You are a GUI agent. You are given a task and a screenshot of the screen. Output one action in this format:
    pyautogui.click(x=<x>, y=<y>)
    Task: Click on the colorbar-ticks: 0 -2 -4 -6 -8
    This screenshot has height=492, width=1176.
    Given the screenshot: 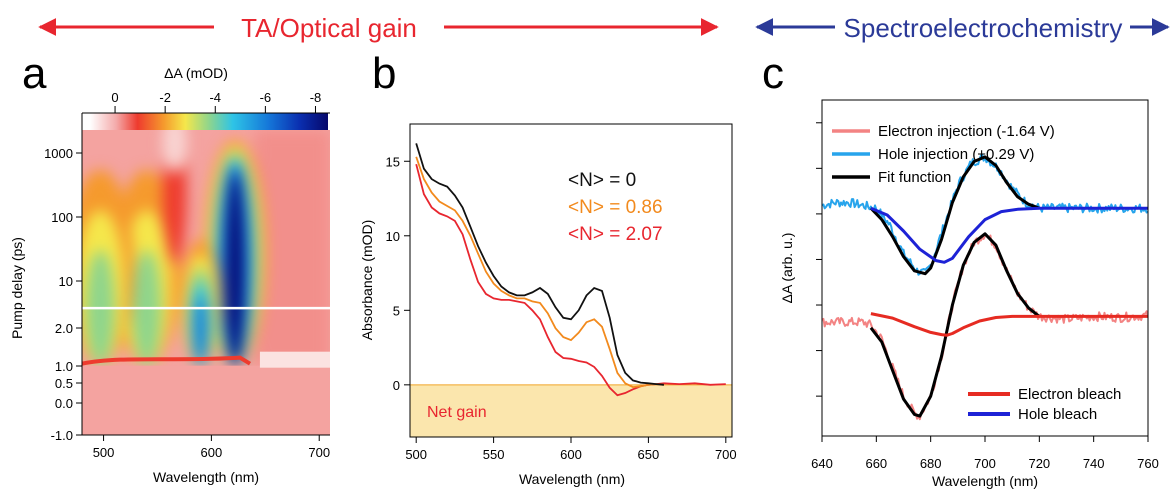 What is the action you would take?
    pyautogui.click(x=216, y=101)
    